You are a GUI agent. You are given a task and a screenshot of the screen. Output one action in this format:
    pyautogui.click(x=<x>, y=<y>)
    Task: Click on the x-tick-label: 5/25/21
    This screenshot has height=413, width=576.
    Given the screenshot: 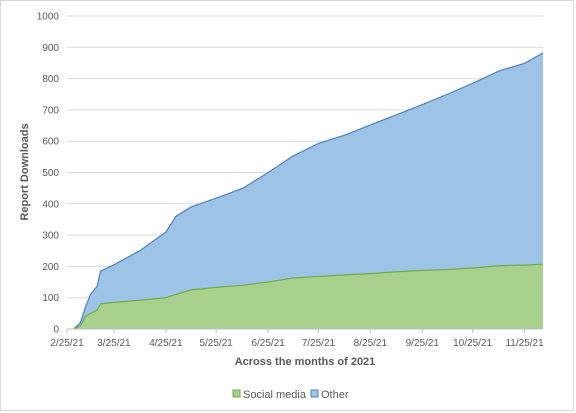 What is the action you would take?
    pyautogui.click(x=216, y=343)
    